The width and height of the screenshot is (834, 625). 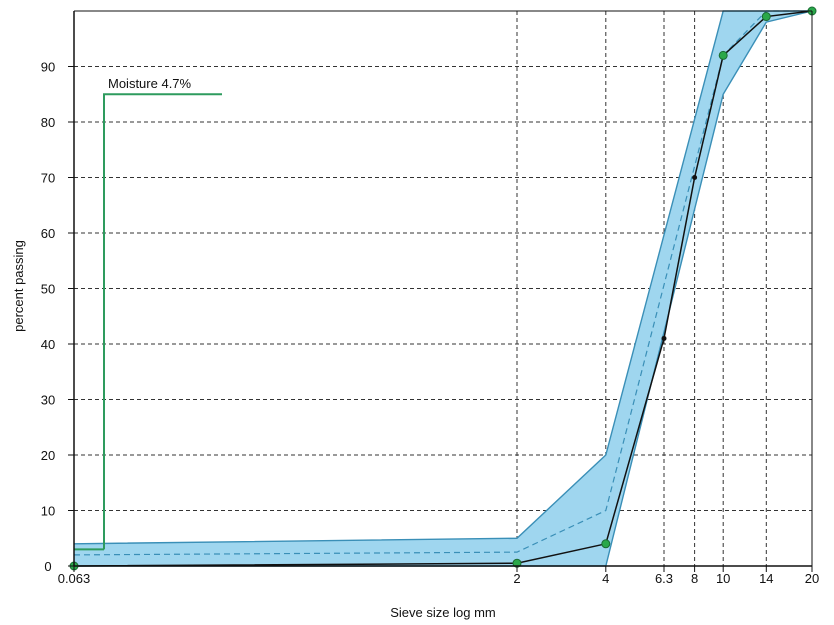 I want to click on x-tick-label: 14, so click(x=766, y=578).